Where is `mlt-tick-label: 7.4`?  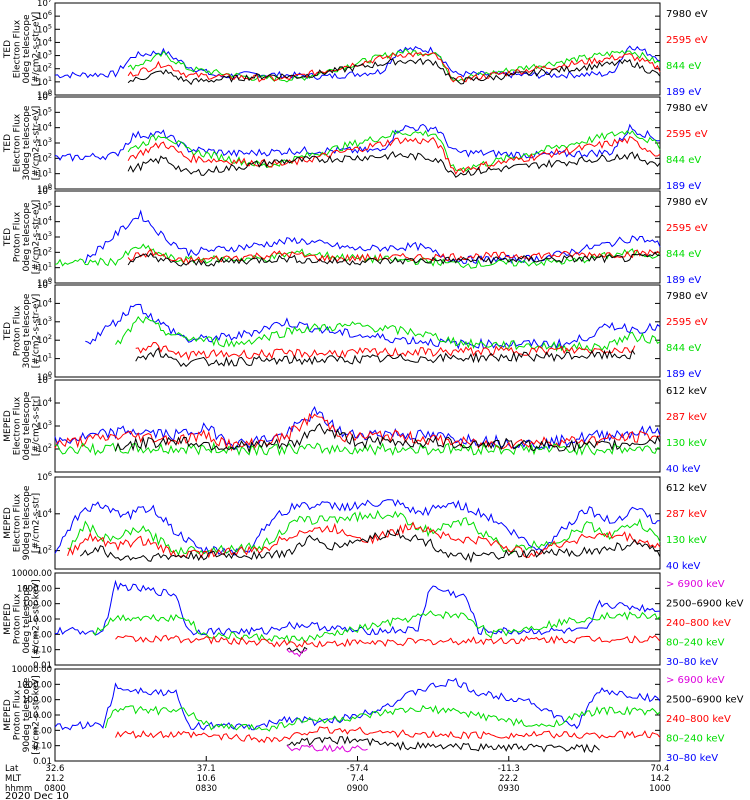
mlt-tick-label: 7.4 is located at coordinates (358, 779).